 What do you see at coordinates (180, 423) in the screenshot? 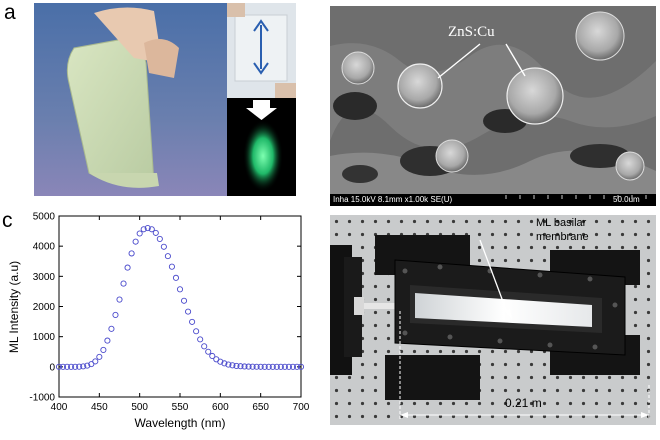
I see `x-axis-title: Wavelength (nm)` at bounding box center [180, 423].